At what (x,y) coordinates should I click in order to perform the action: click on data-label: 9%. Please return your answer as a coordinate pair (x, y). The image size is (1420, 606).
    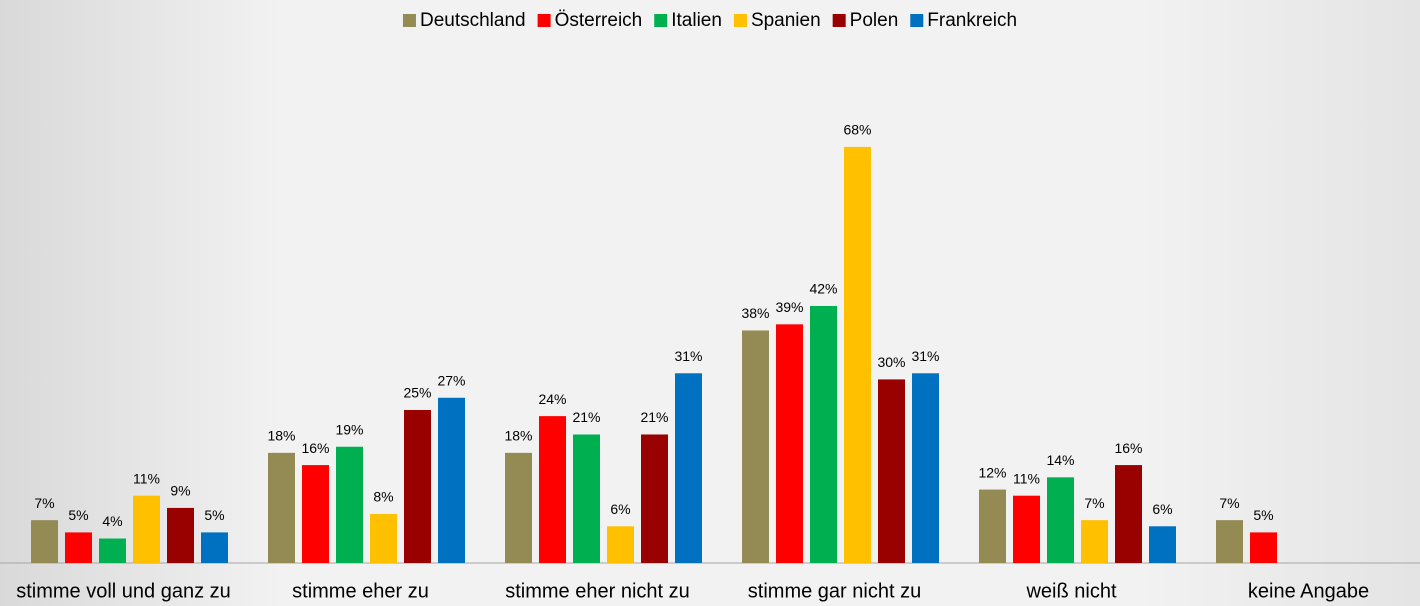
    Looking at the image, I should click on (180, 491).